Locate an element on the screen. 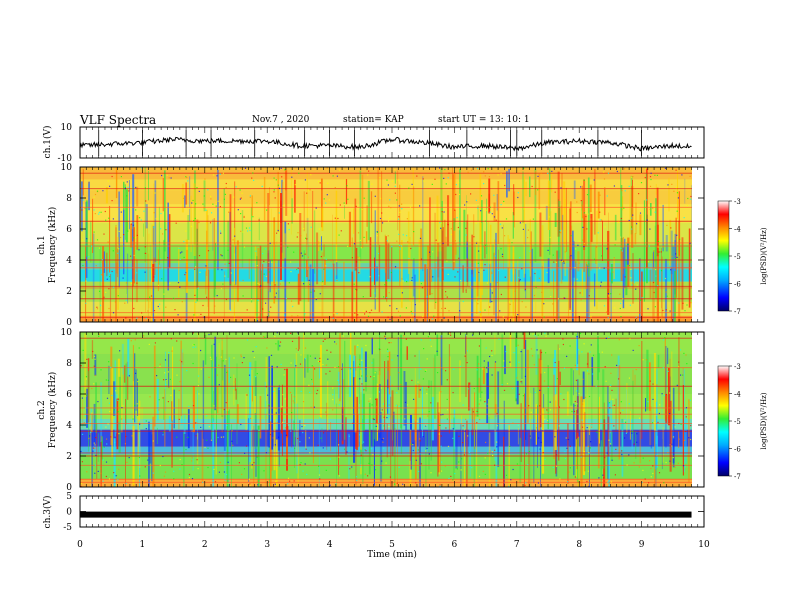 The width and height of the screenshot is (792, 612). y-tick-label: 10 is located at coordinates (67, 128).